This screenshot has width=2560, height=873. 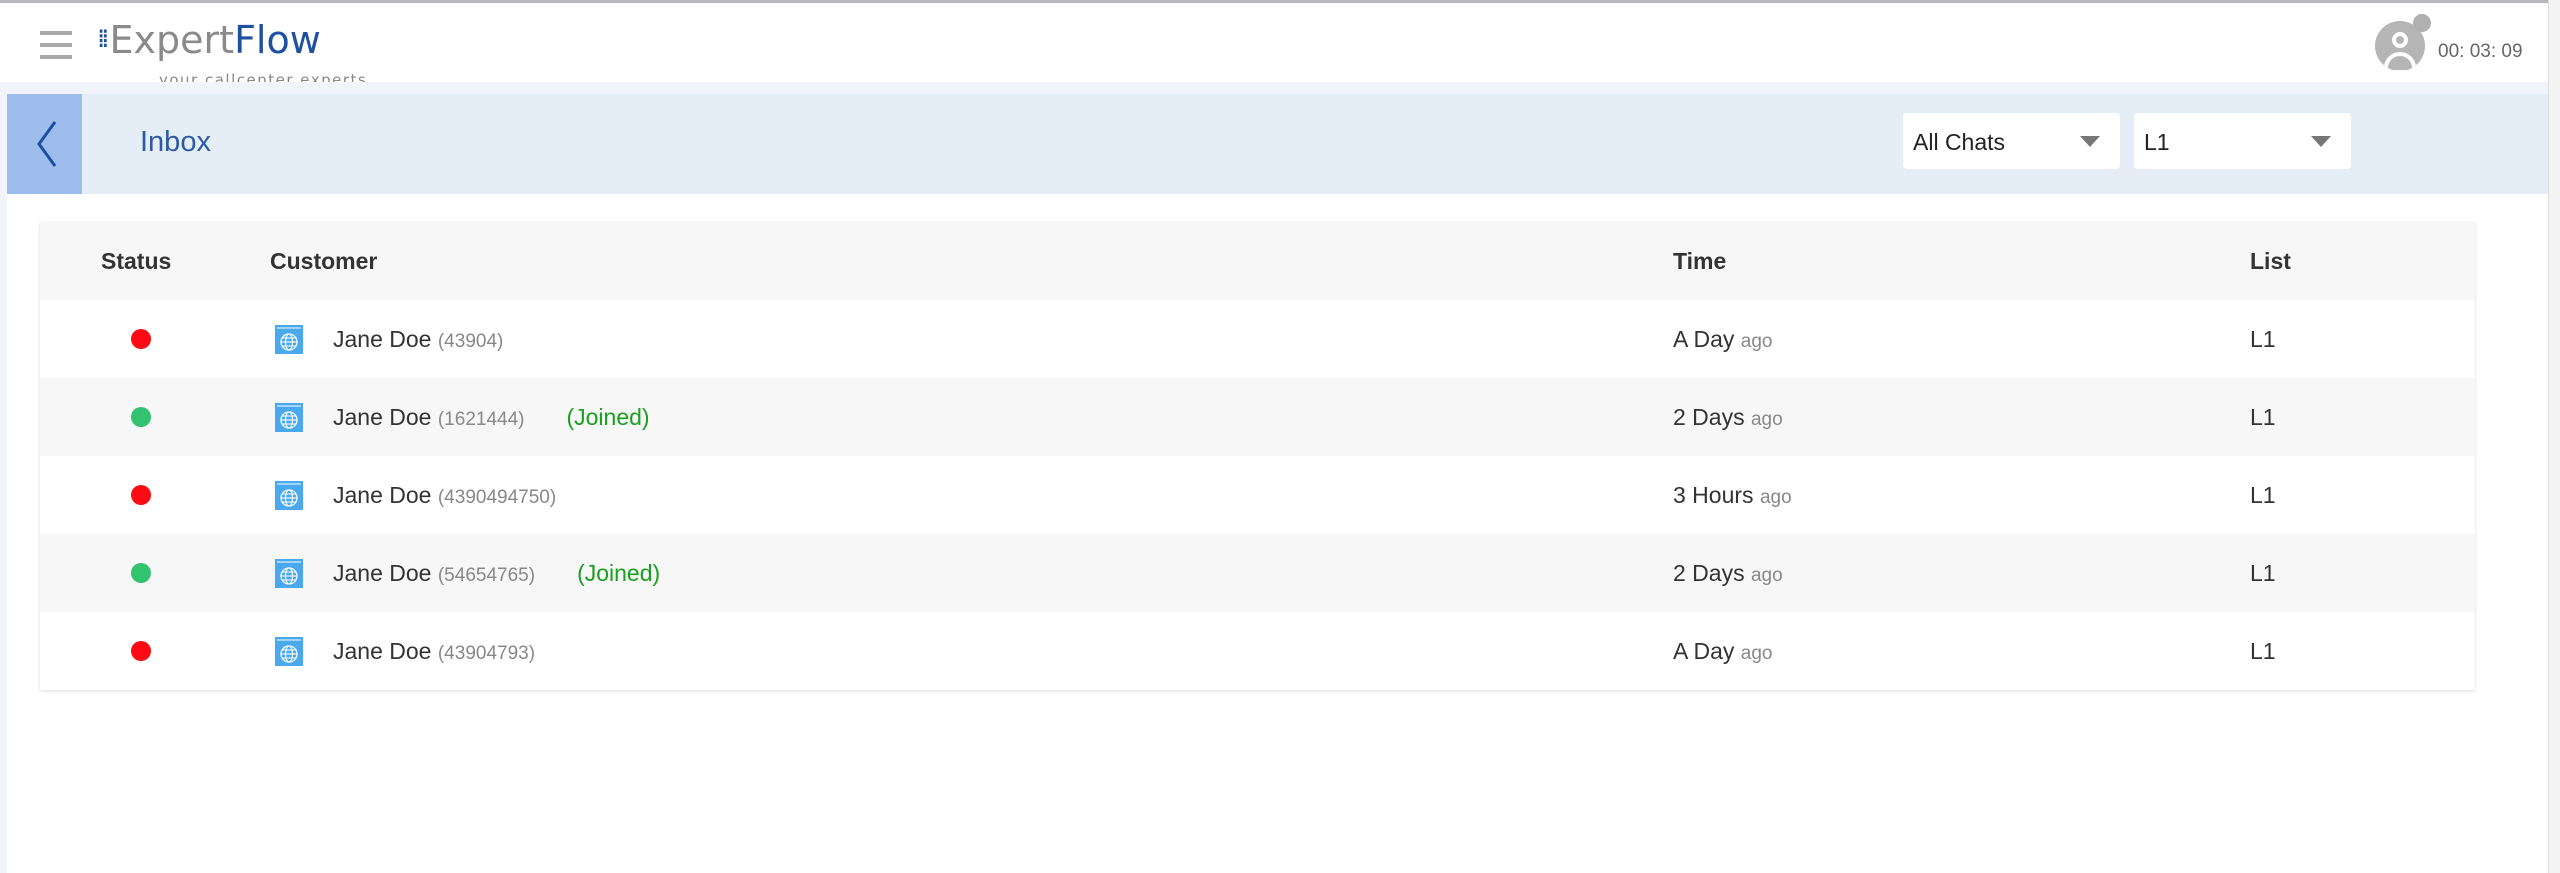 I want to click on customer-id: (1621444), so click(x=481, y=419).